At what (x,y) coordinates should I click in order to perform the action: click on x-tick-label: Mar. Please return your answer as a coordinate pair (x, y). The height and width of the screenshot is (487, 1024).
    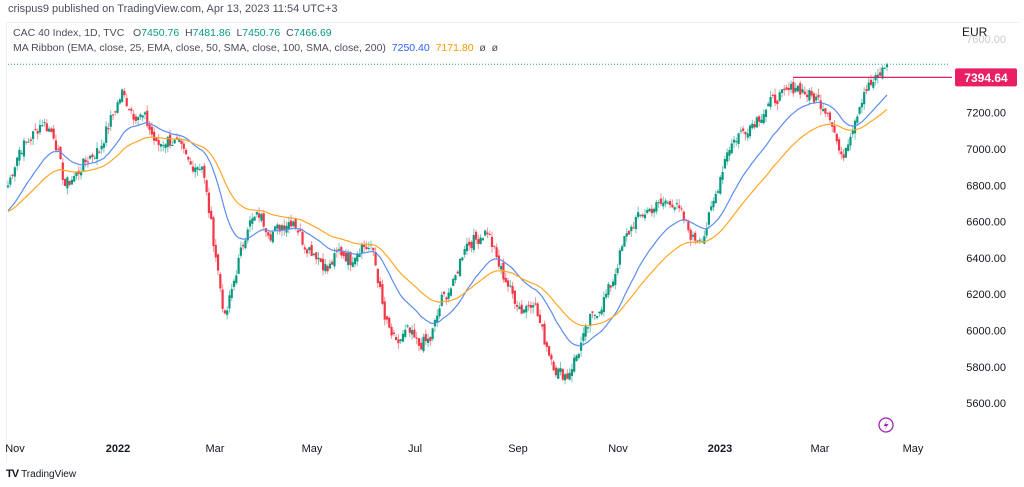
    Looking at the image, I should click on (820, 449).